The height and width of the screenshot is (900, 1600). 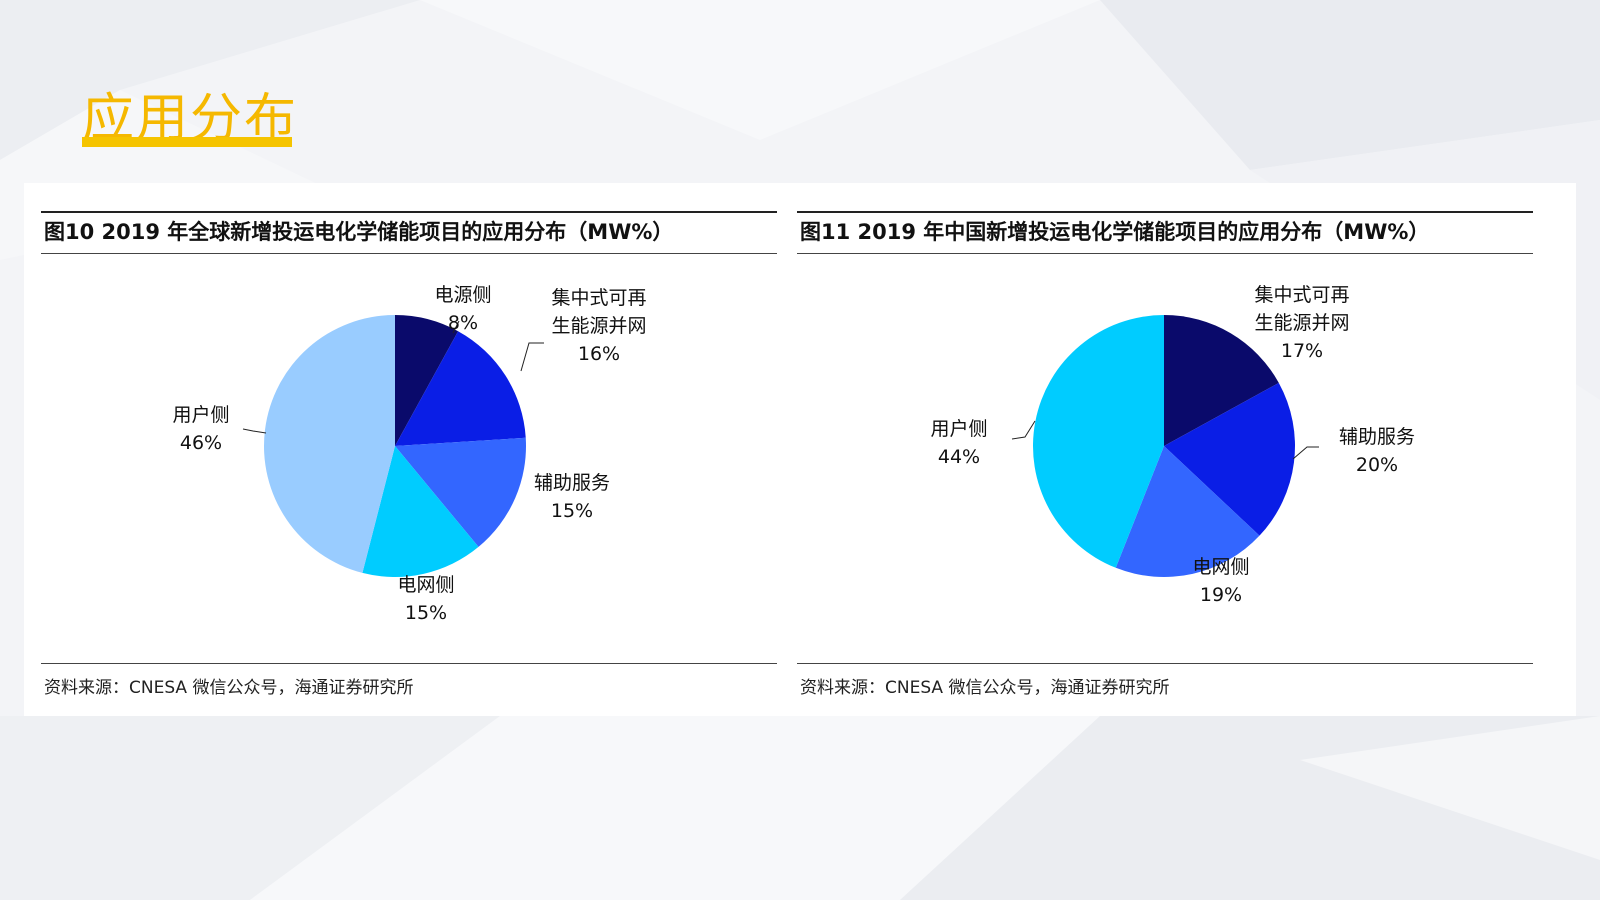 I want to click on title-underline, so click(x=187, y=142).